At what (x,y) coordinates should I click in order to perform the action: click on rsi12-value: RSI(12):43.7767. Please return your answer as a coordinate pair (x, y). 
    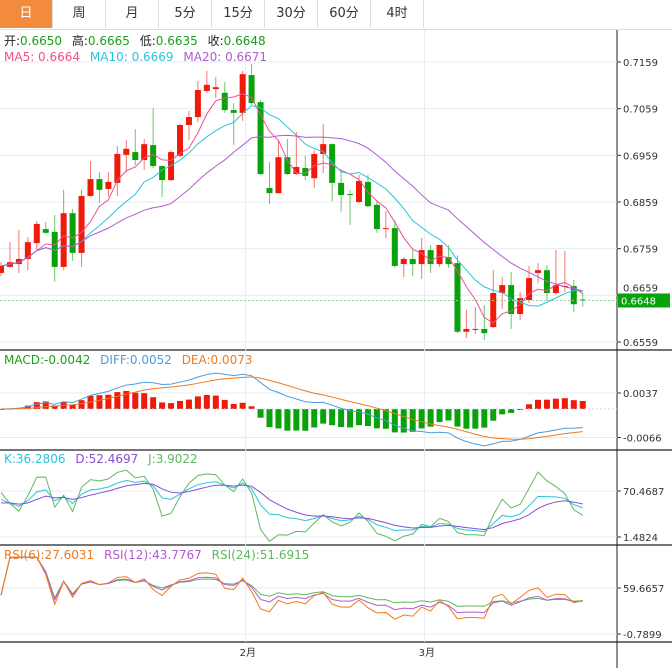
    Looking at the image, I should click on (153, 555).